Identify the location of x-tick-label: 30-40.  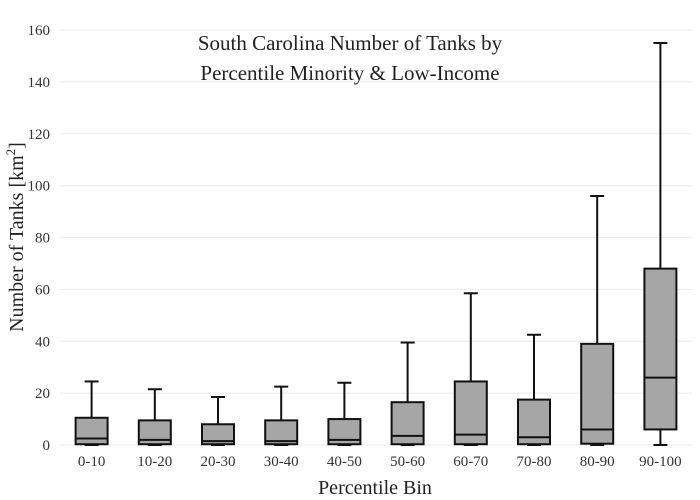
(281, 462).